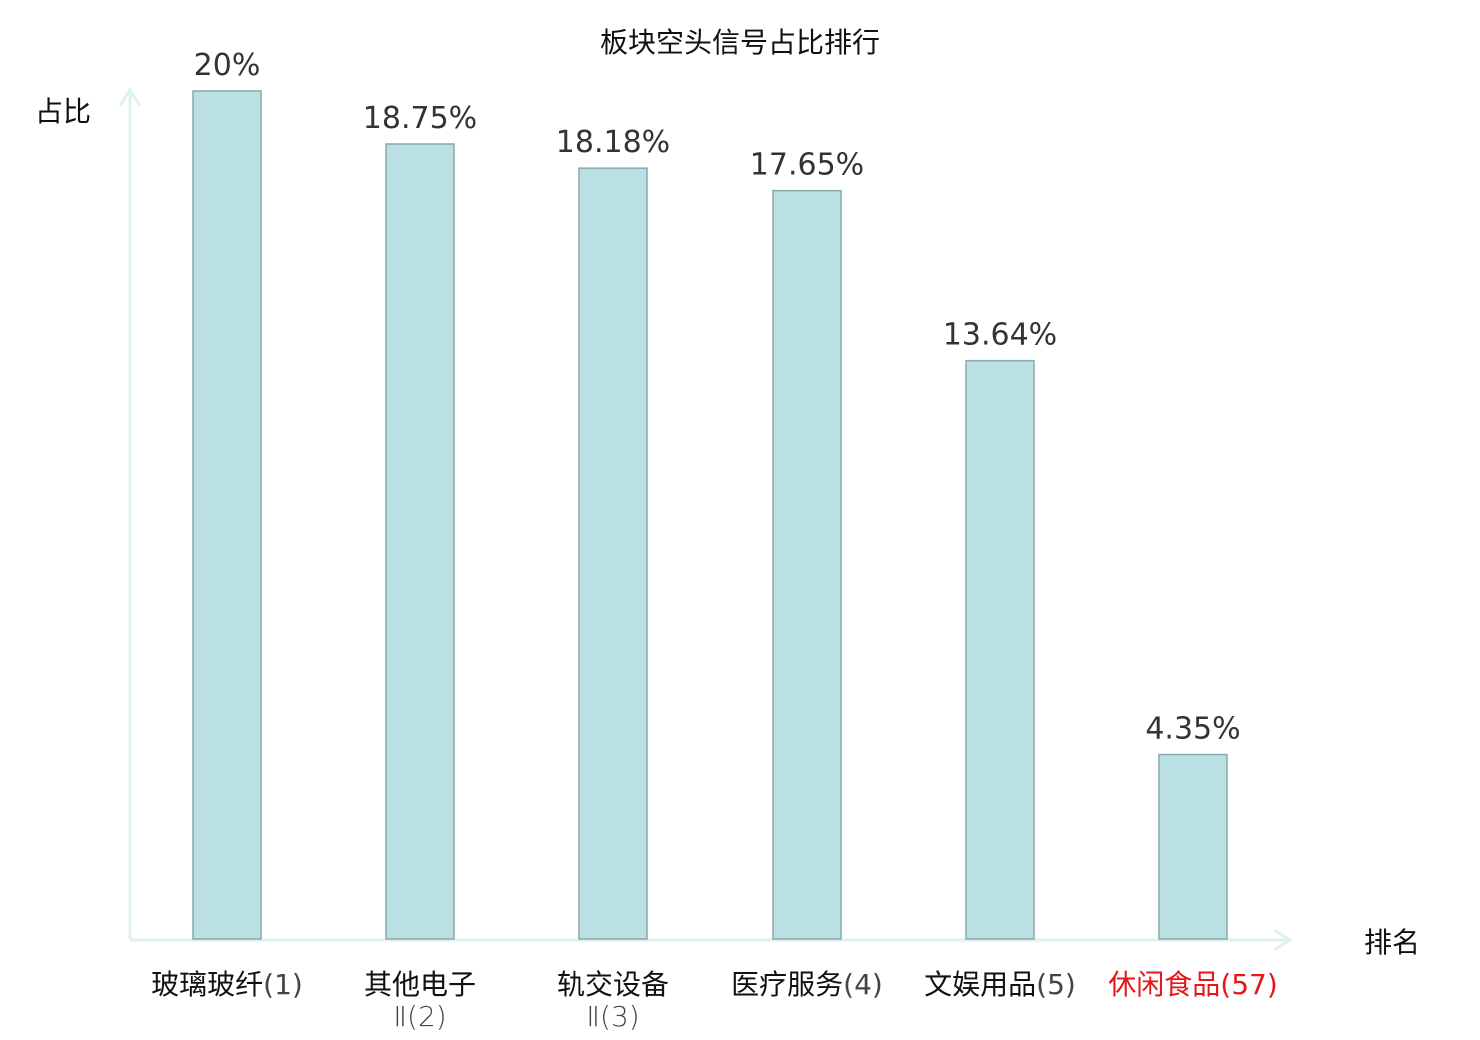 This screenshot has height=1040, width=1480. Describe the element at coordinates (807, 165) in the screenshot. I see `data-label: 17.65%` at that location.